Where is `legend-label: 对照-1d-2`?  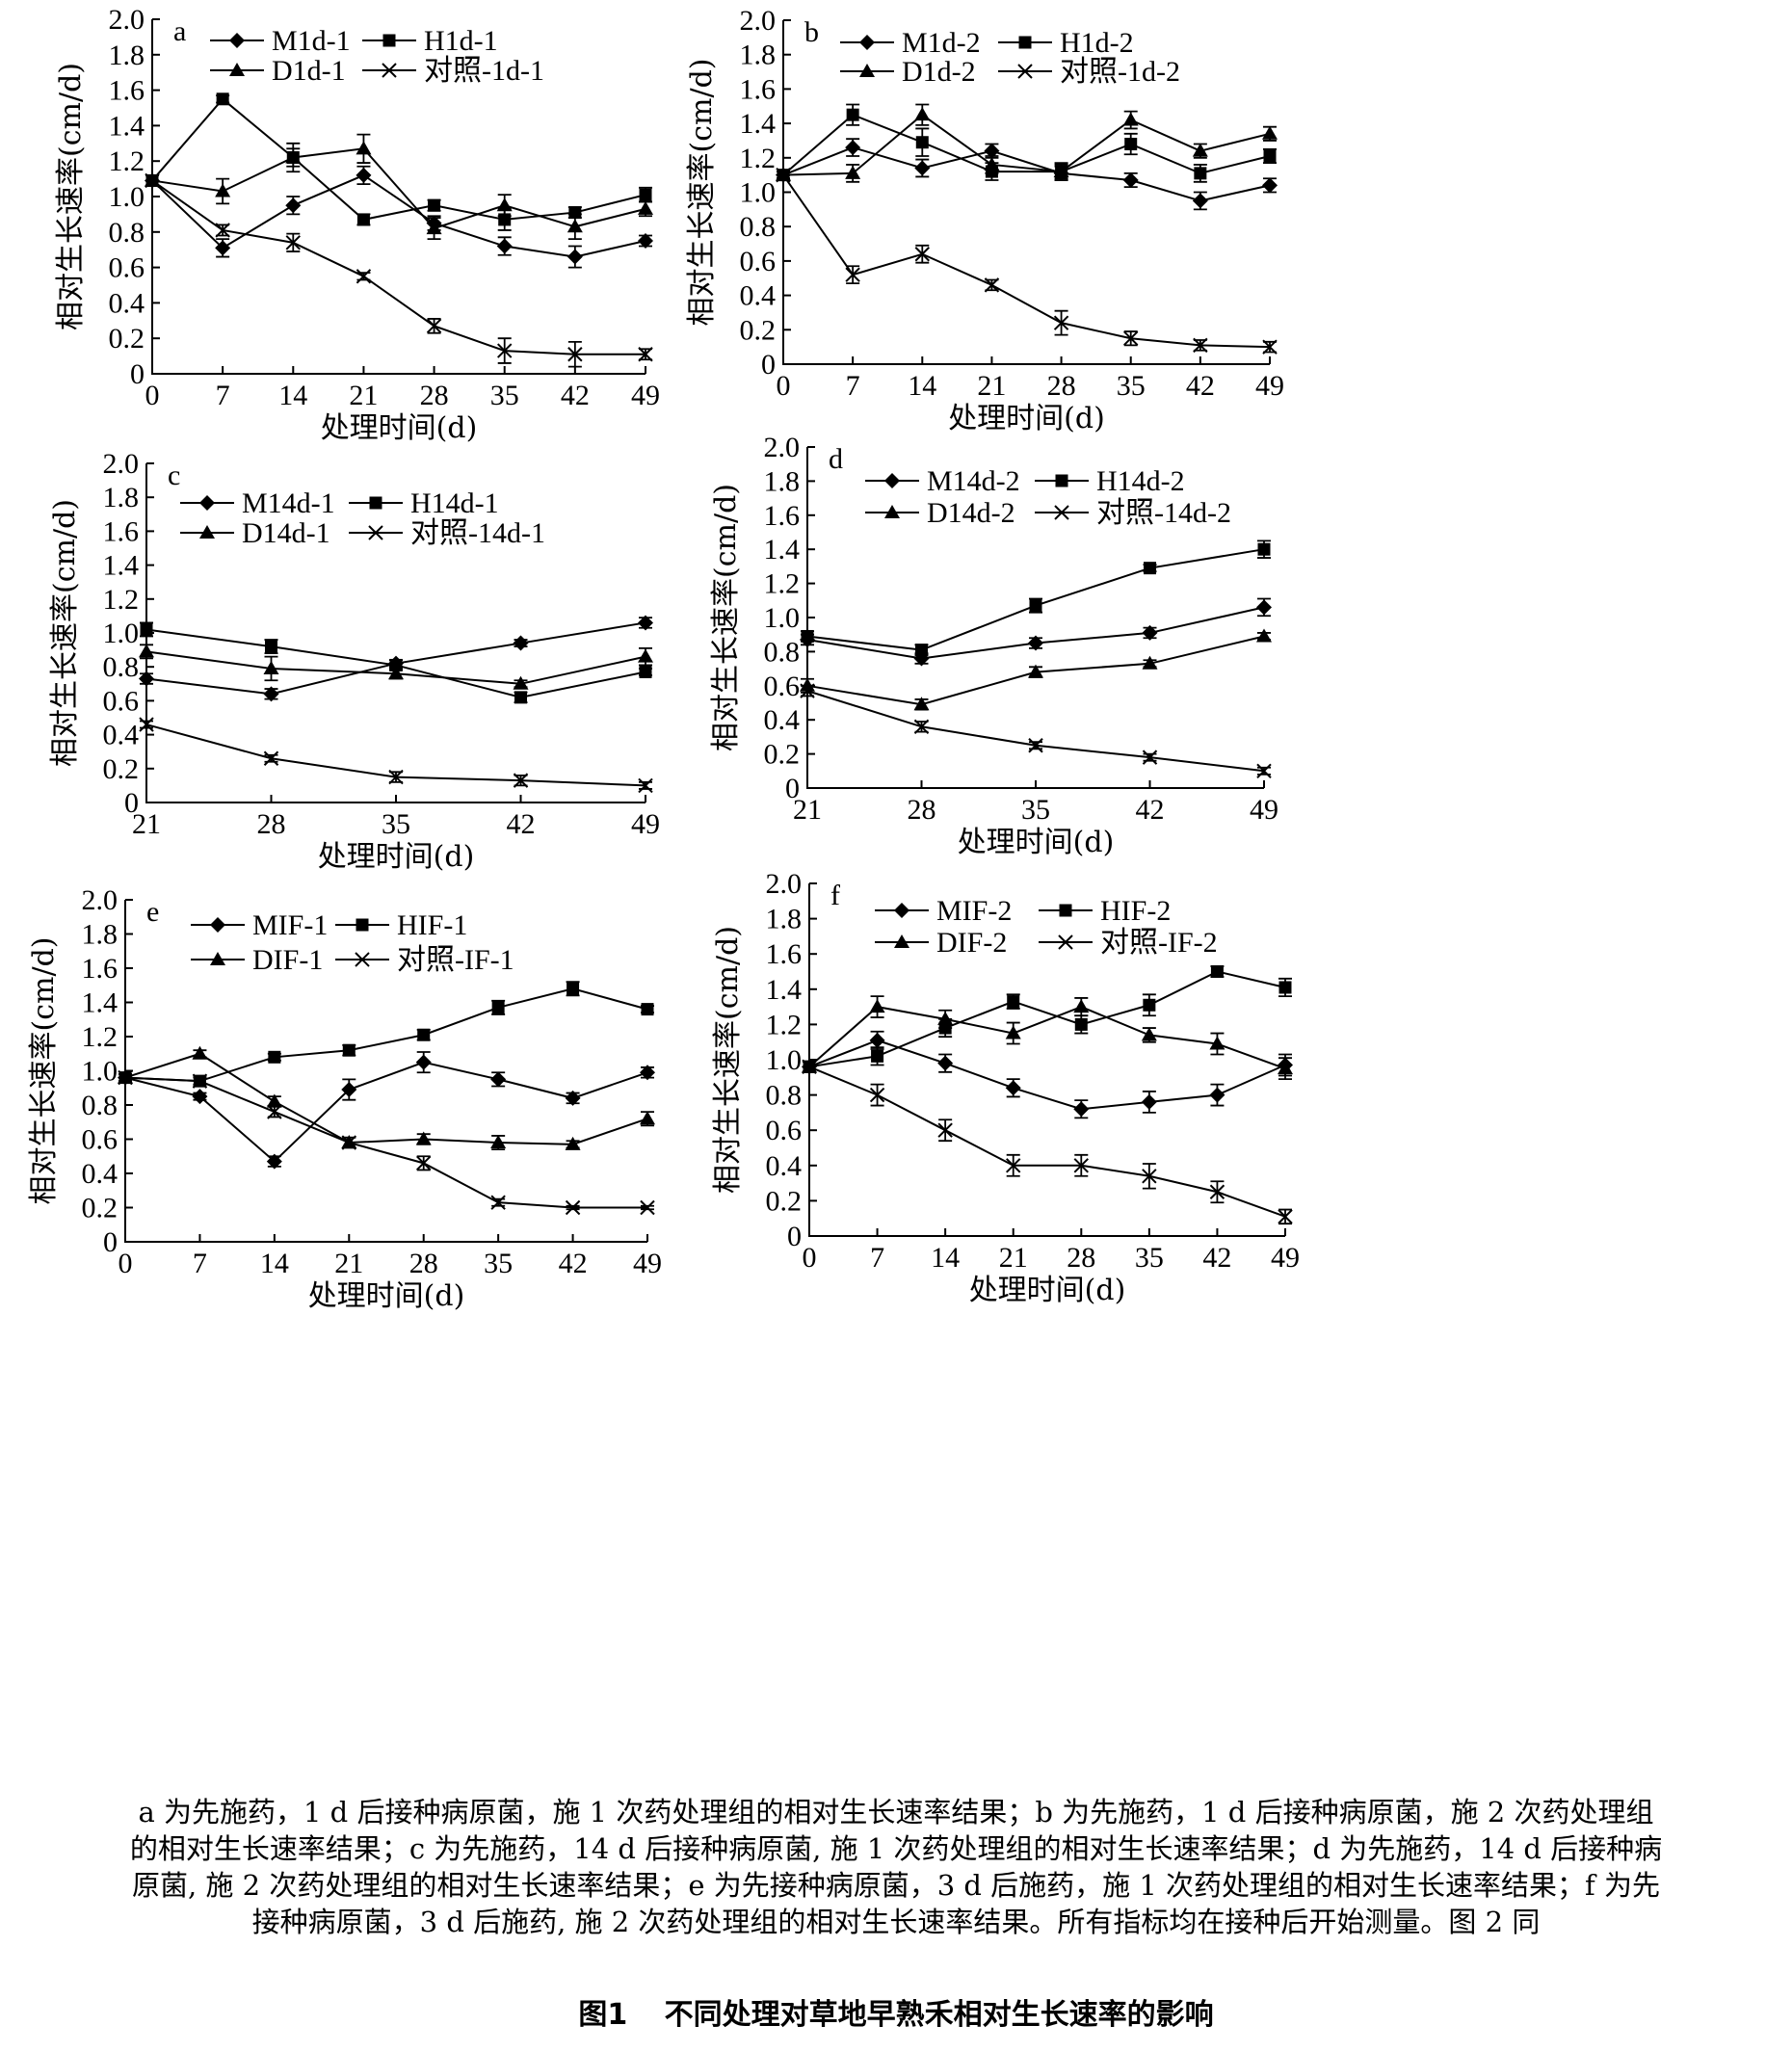
legend-label: 对照-1d-2 is located at coordinates (1120, 72).